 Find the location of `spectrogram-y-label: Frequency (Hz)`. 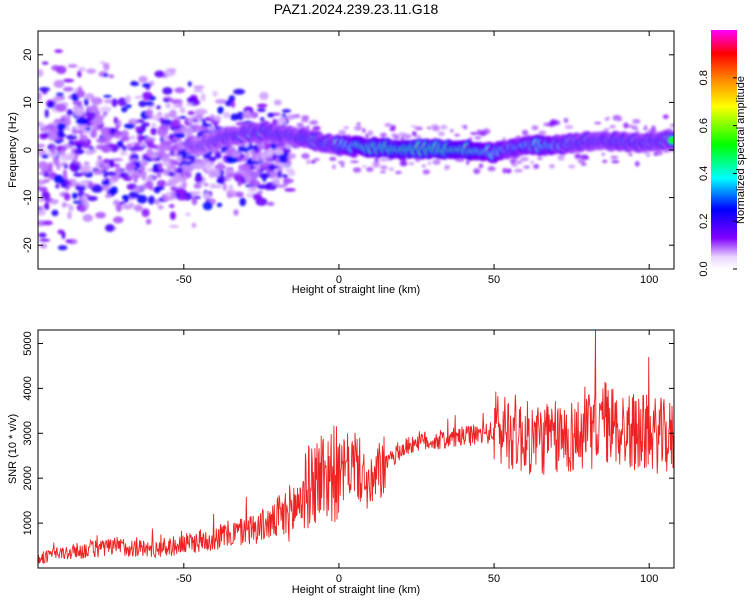

spectrogram-y-label: Frequency (Hz) is located at coordinates (13, 150).